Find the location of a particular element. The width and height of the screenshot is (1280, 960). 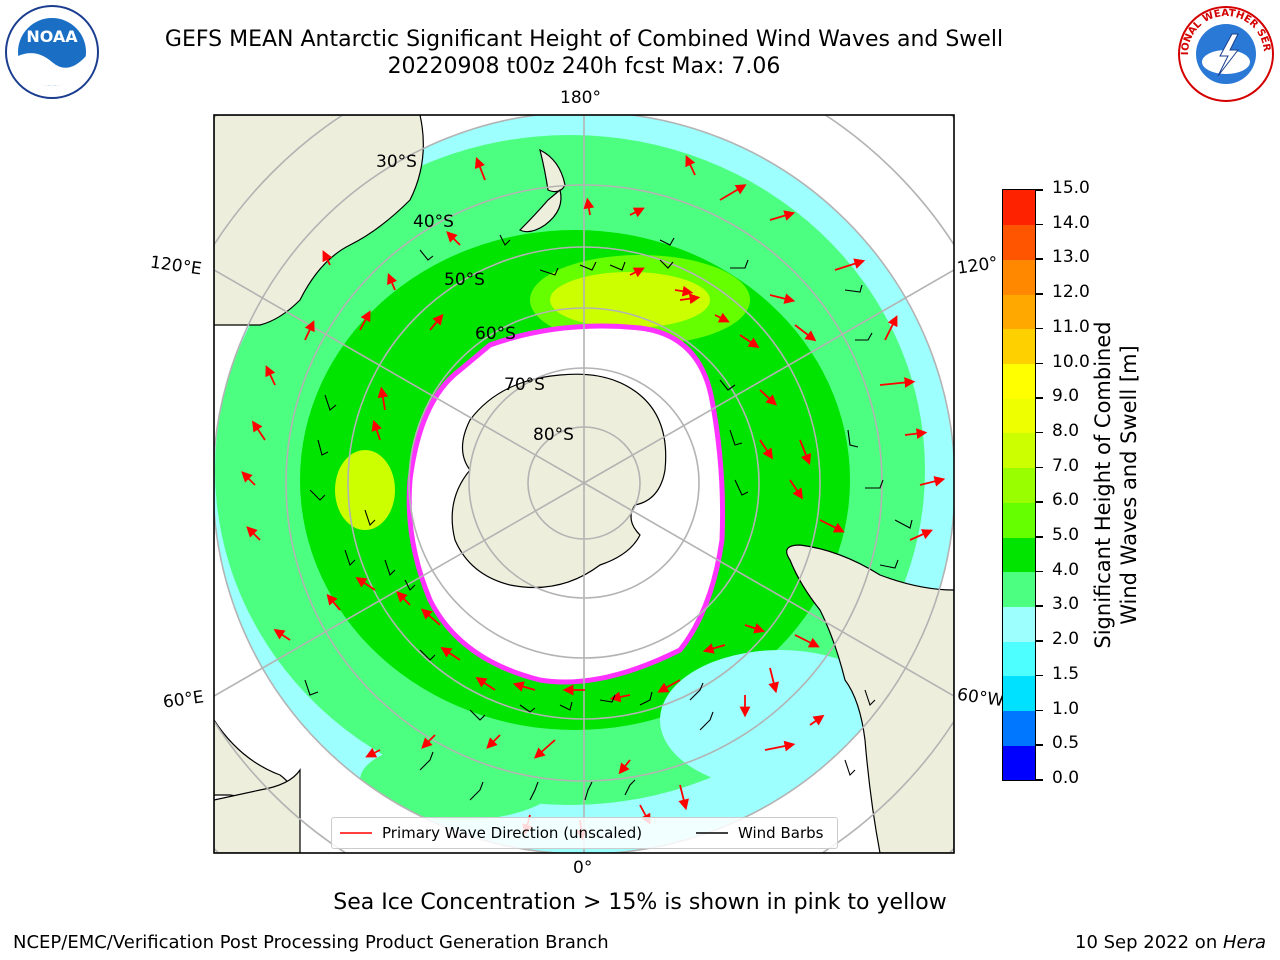

colorbar-tick-label: 7.0 is located at coordinates (1066, 465).